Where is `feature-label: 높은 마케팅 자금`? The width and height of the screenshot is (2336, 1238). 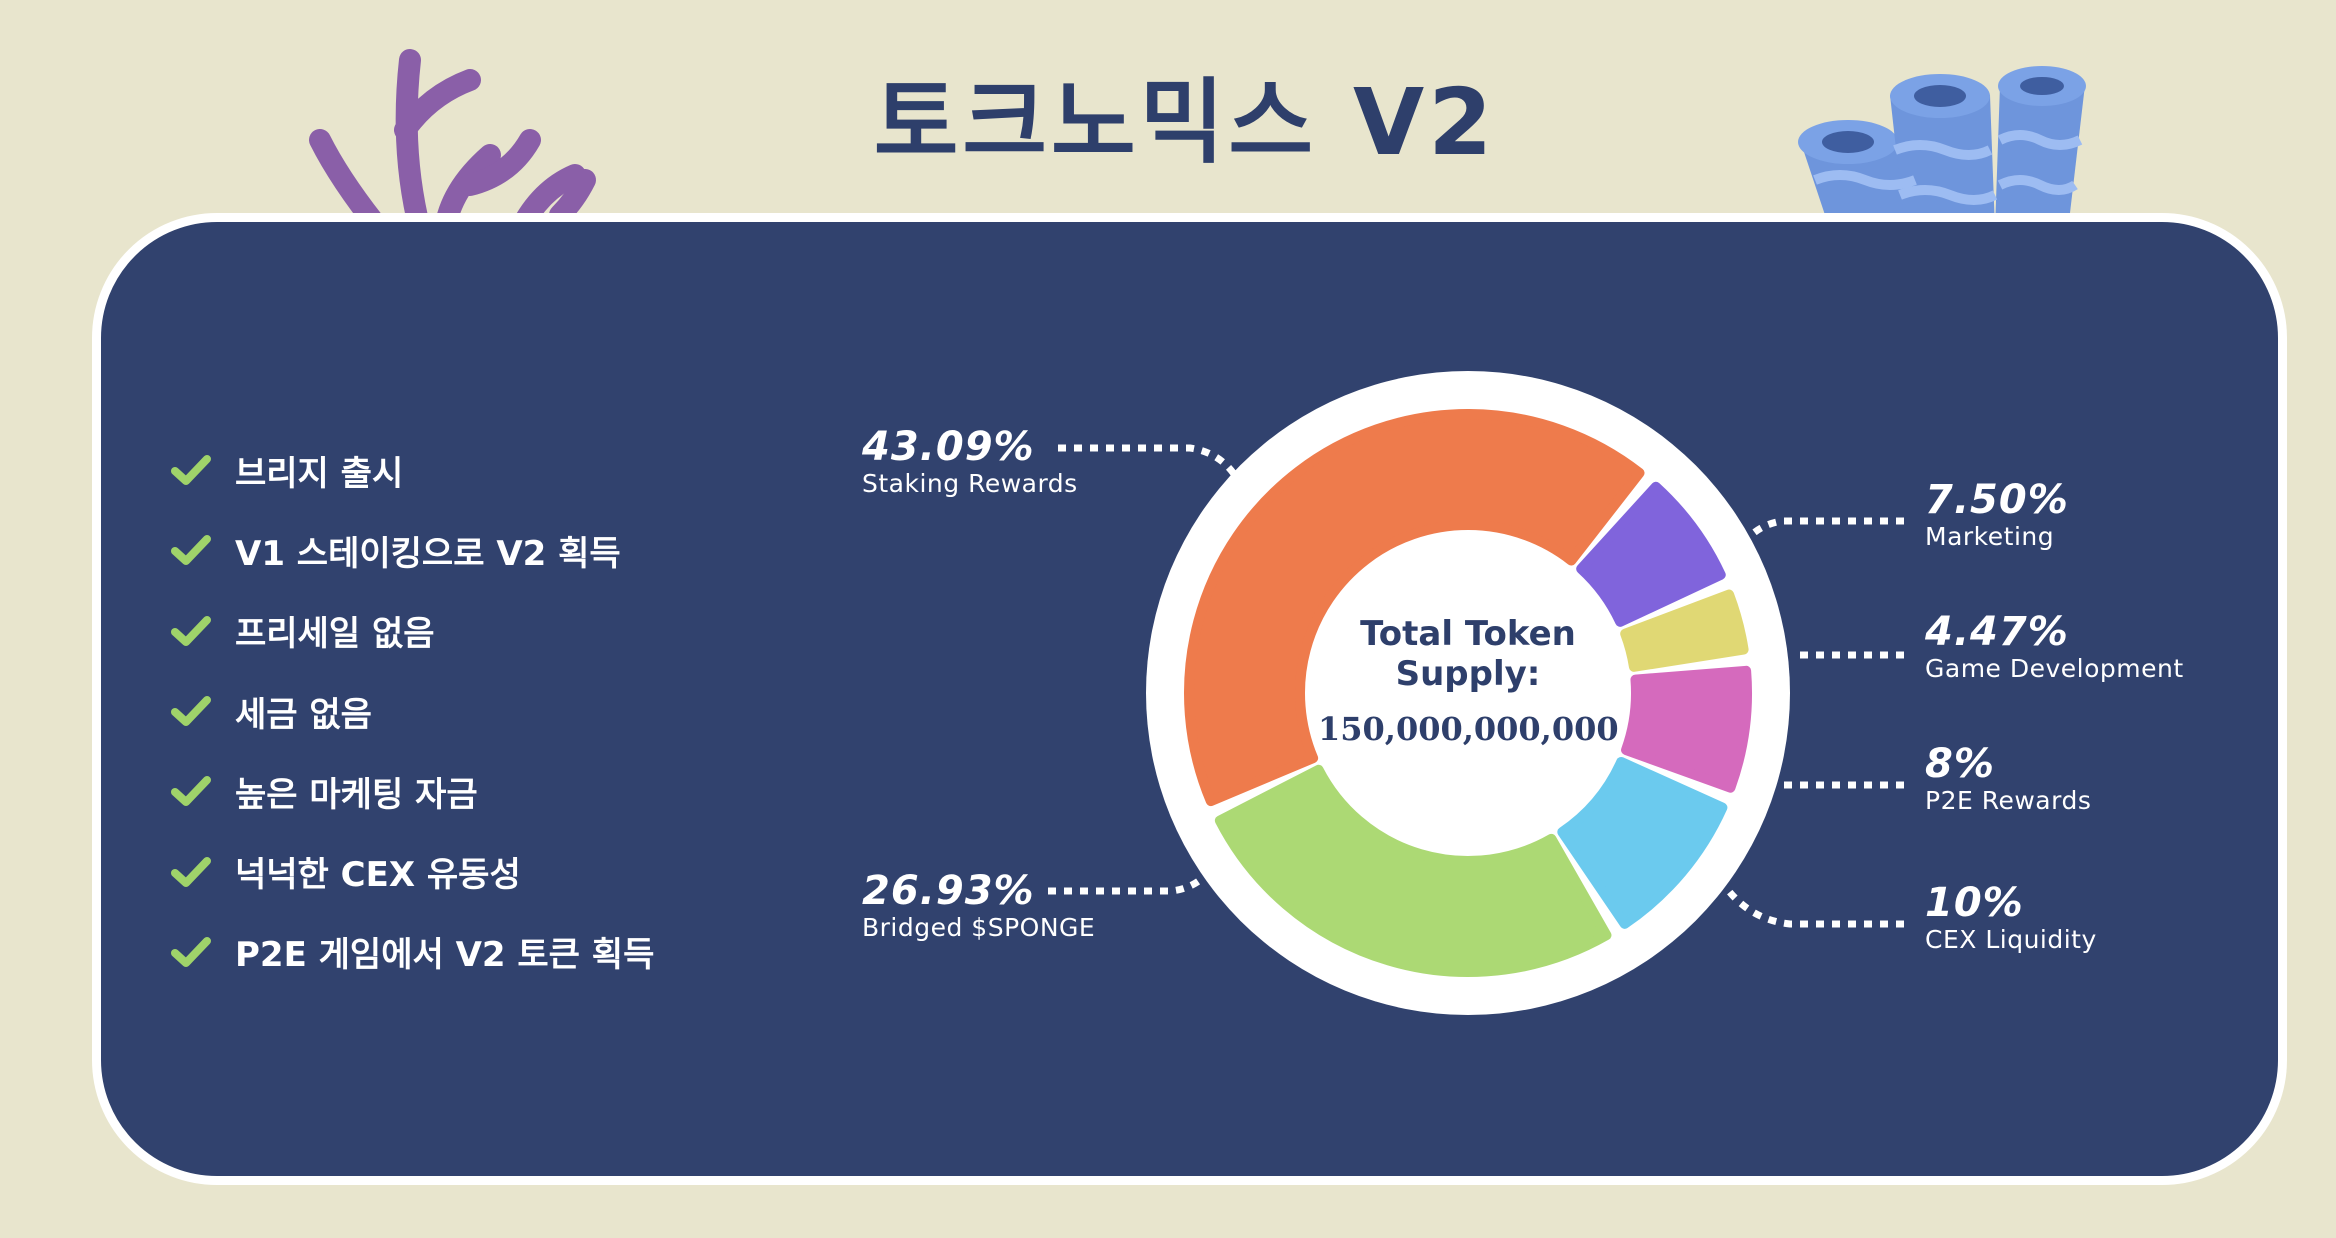 feature-label: 높은 마케팅 자금 is located at coordinates (356, 794).